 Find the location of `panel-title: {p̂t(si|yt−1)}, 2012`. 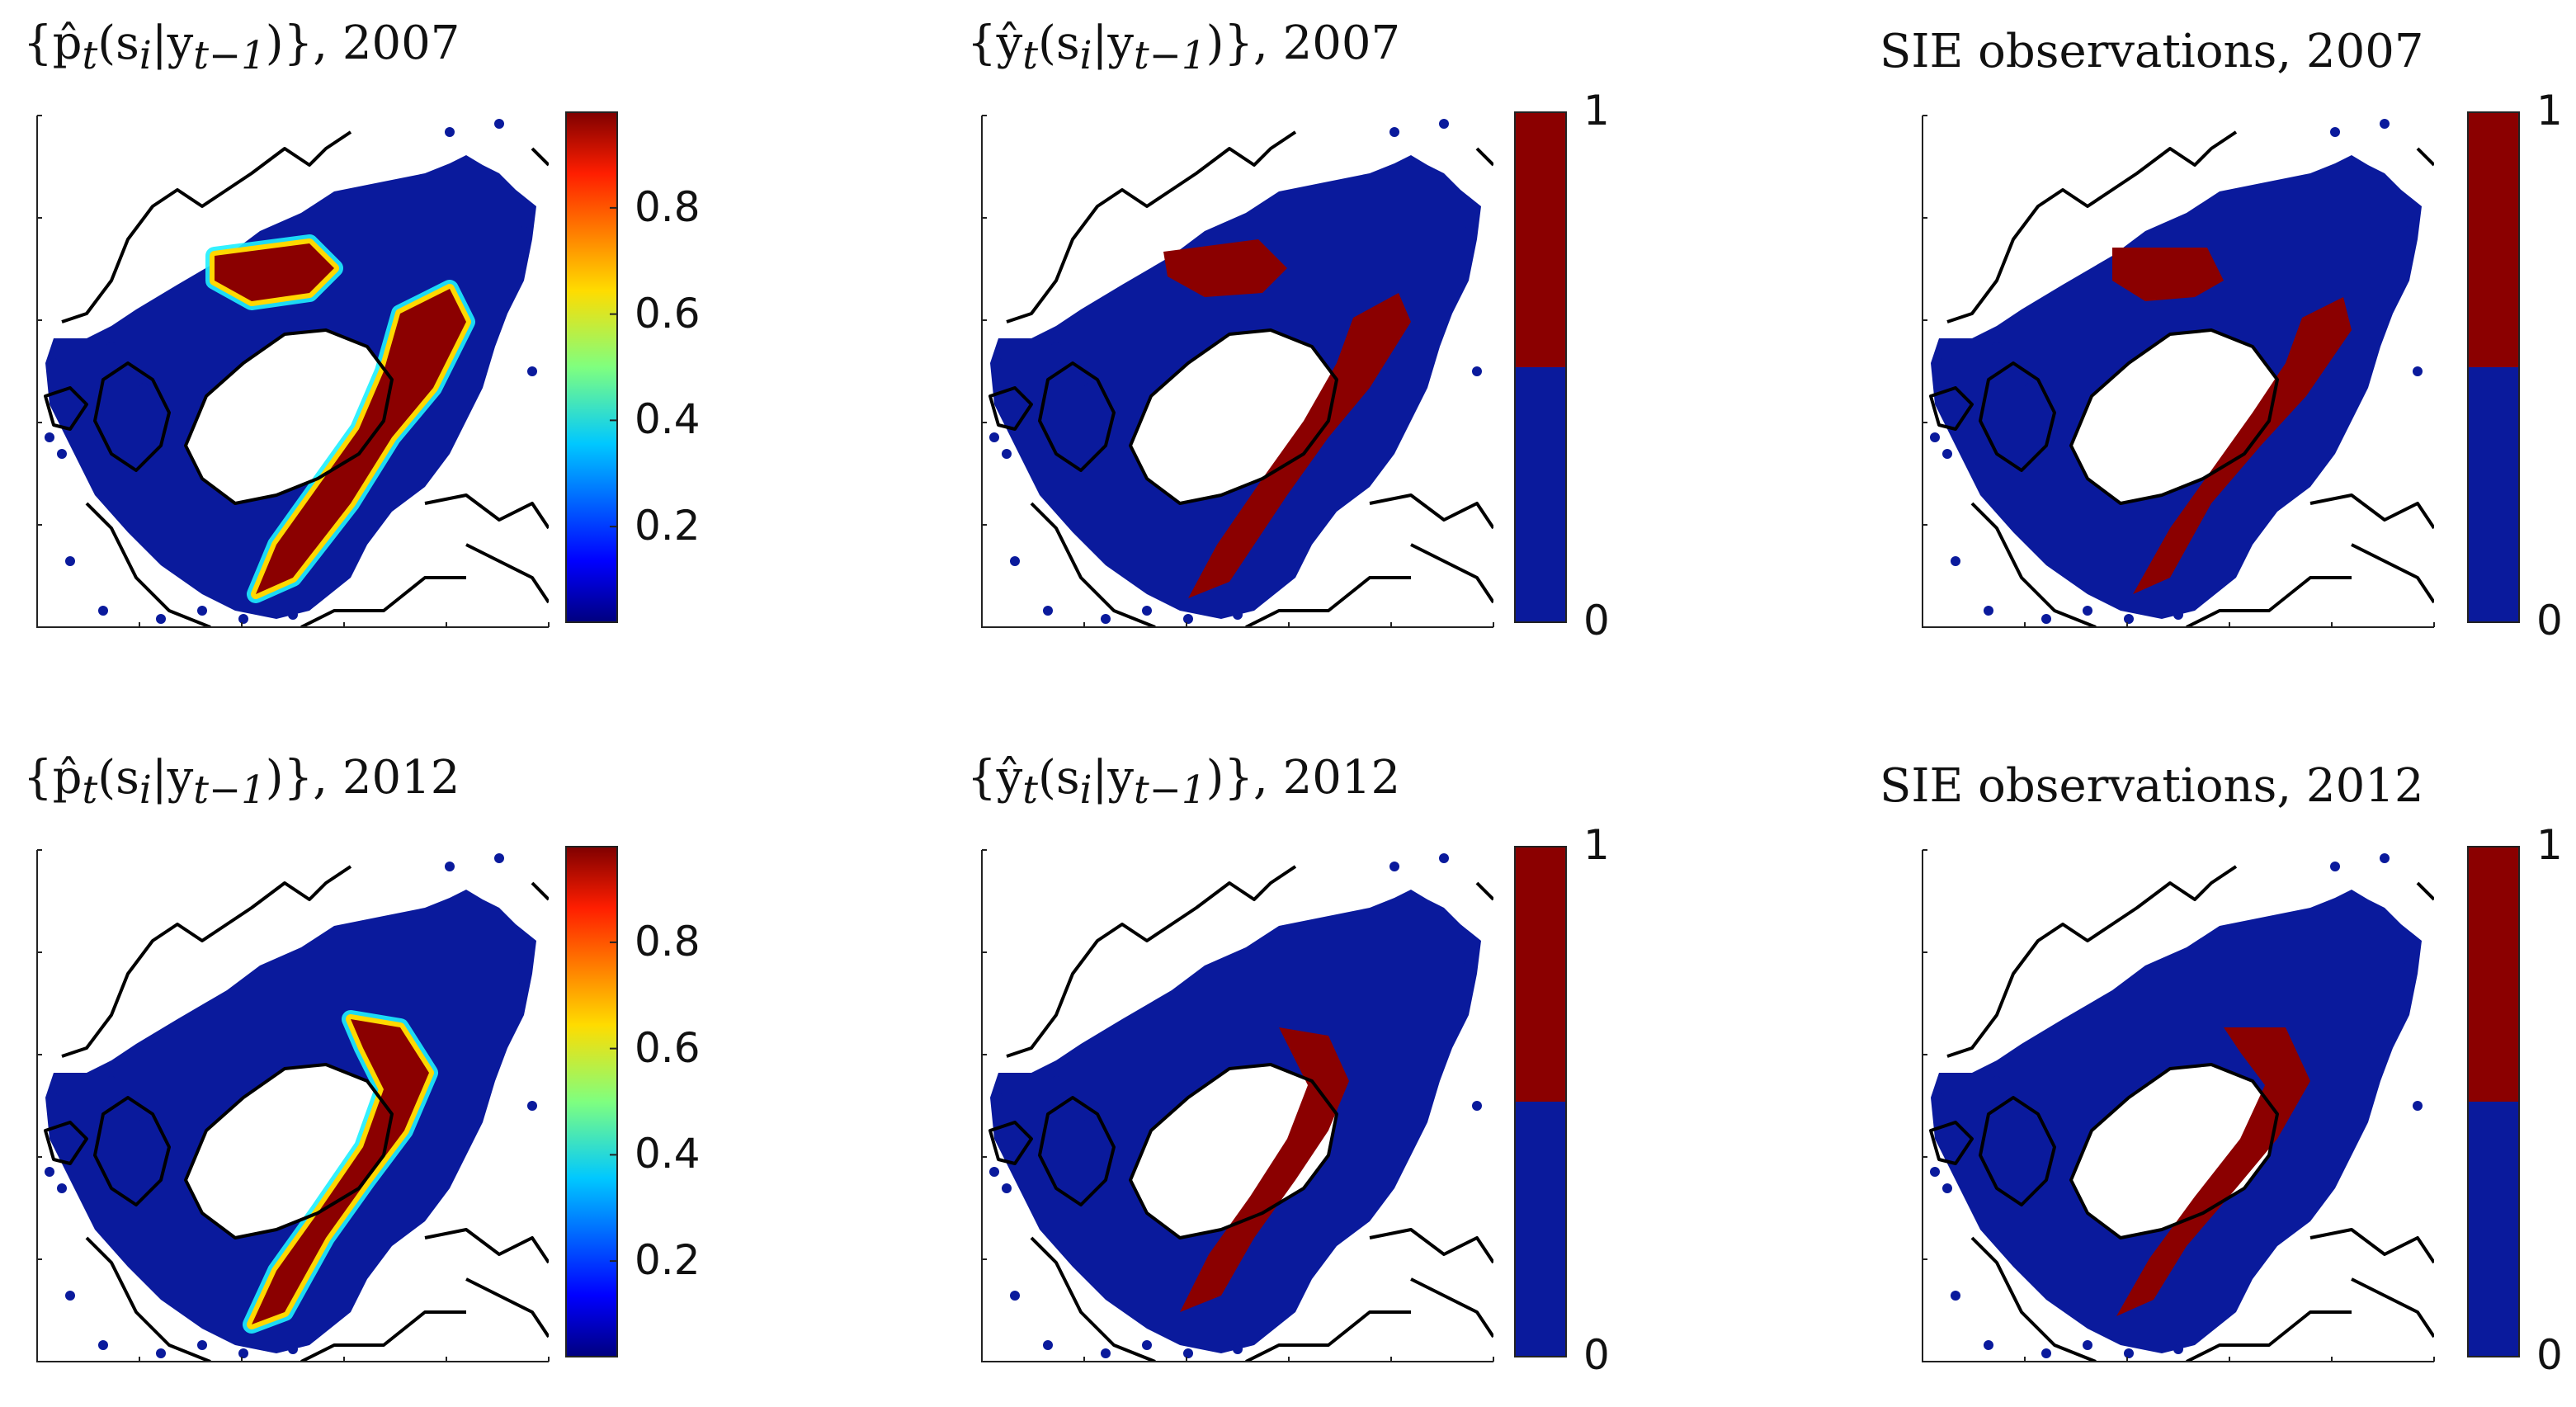

panel-title: {p̂t(si|yt−1)}, 2012 is located at coordinates (242, 783).